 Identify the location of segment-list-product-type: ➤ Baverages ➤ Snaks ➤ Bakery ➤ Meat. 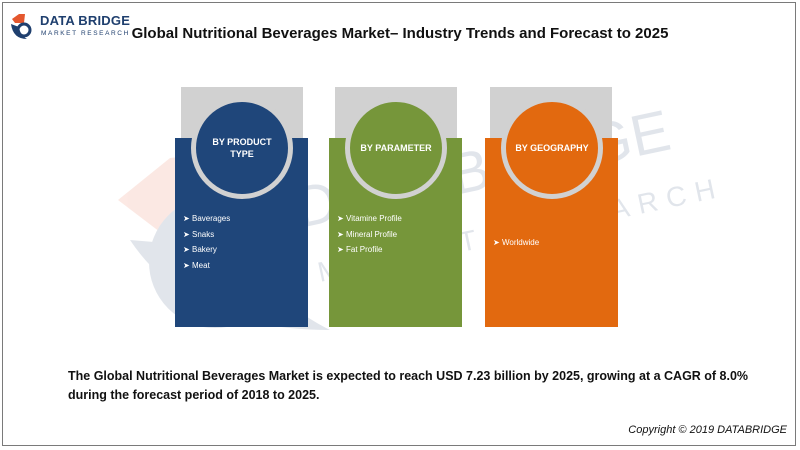
(206, 242).